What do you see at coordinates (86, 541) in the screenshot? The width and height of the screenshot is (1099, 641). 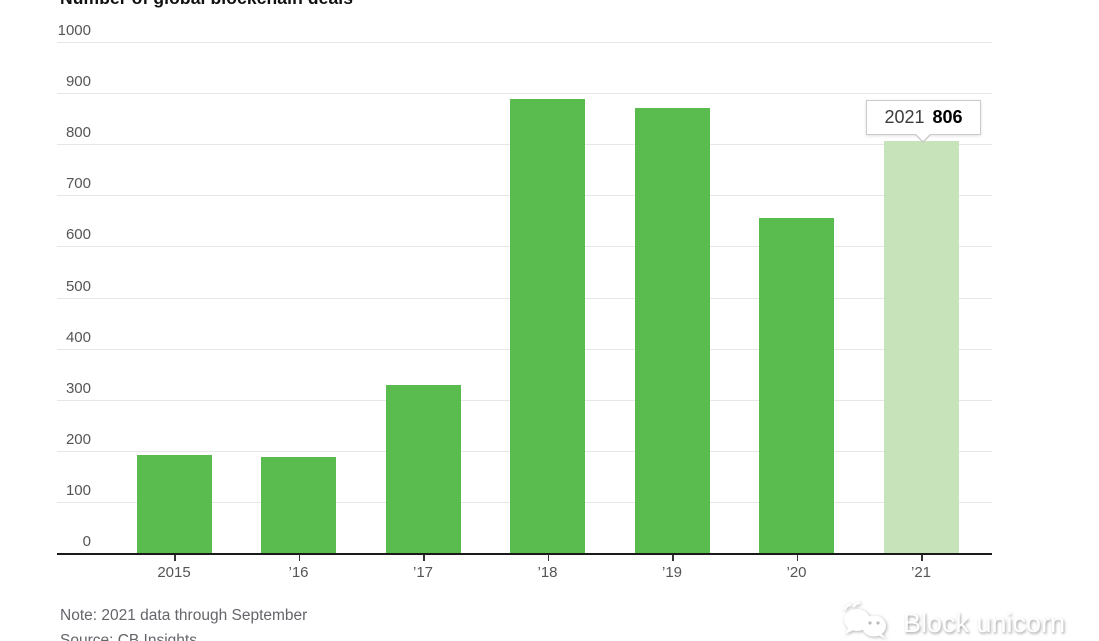 I see `y-tick-label-0: 0` at bounding box center [86, 541].